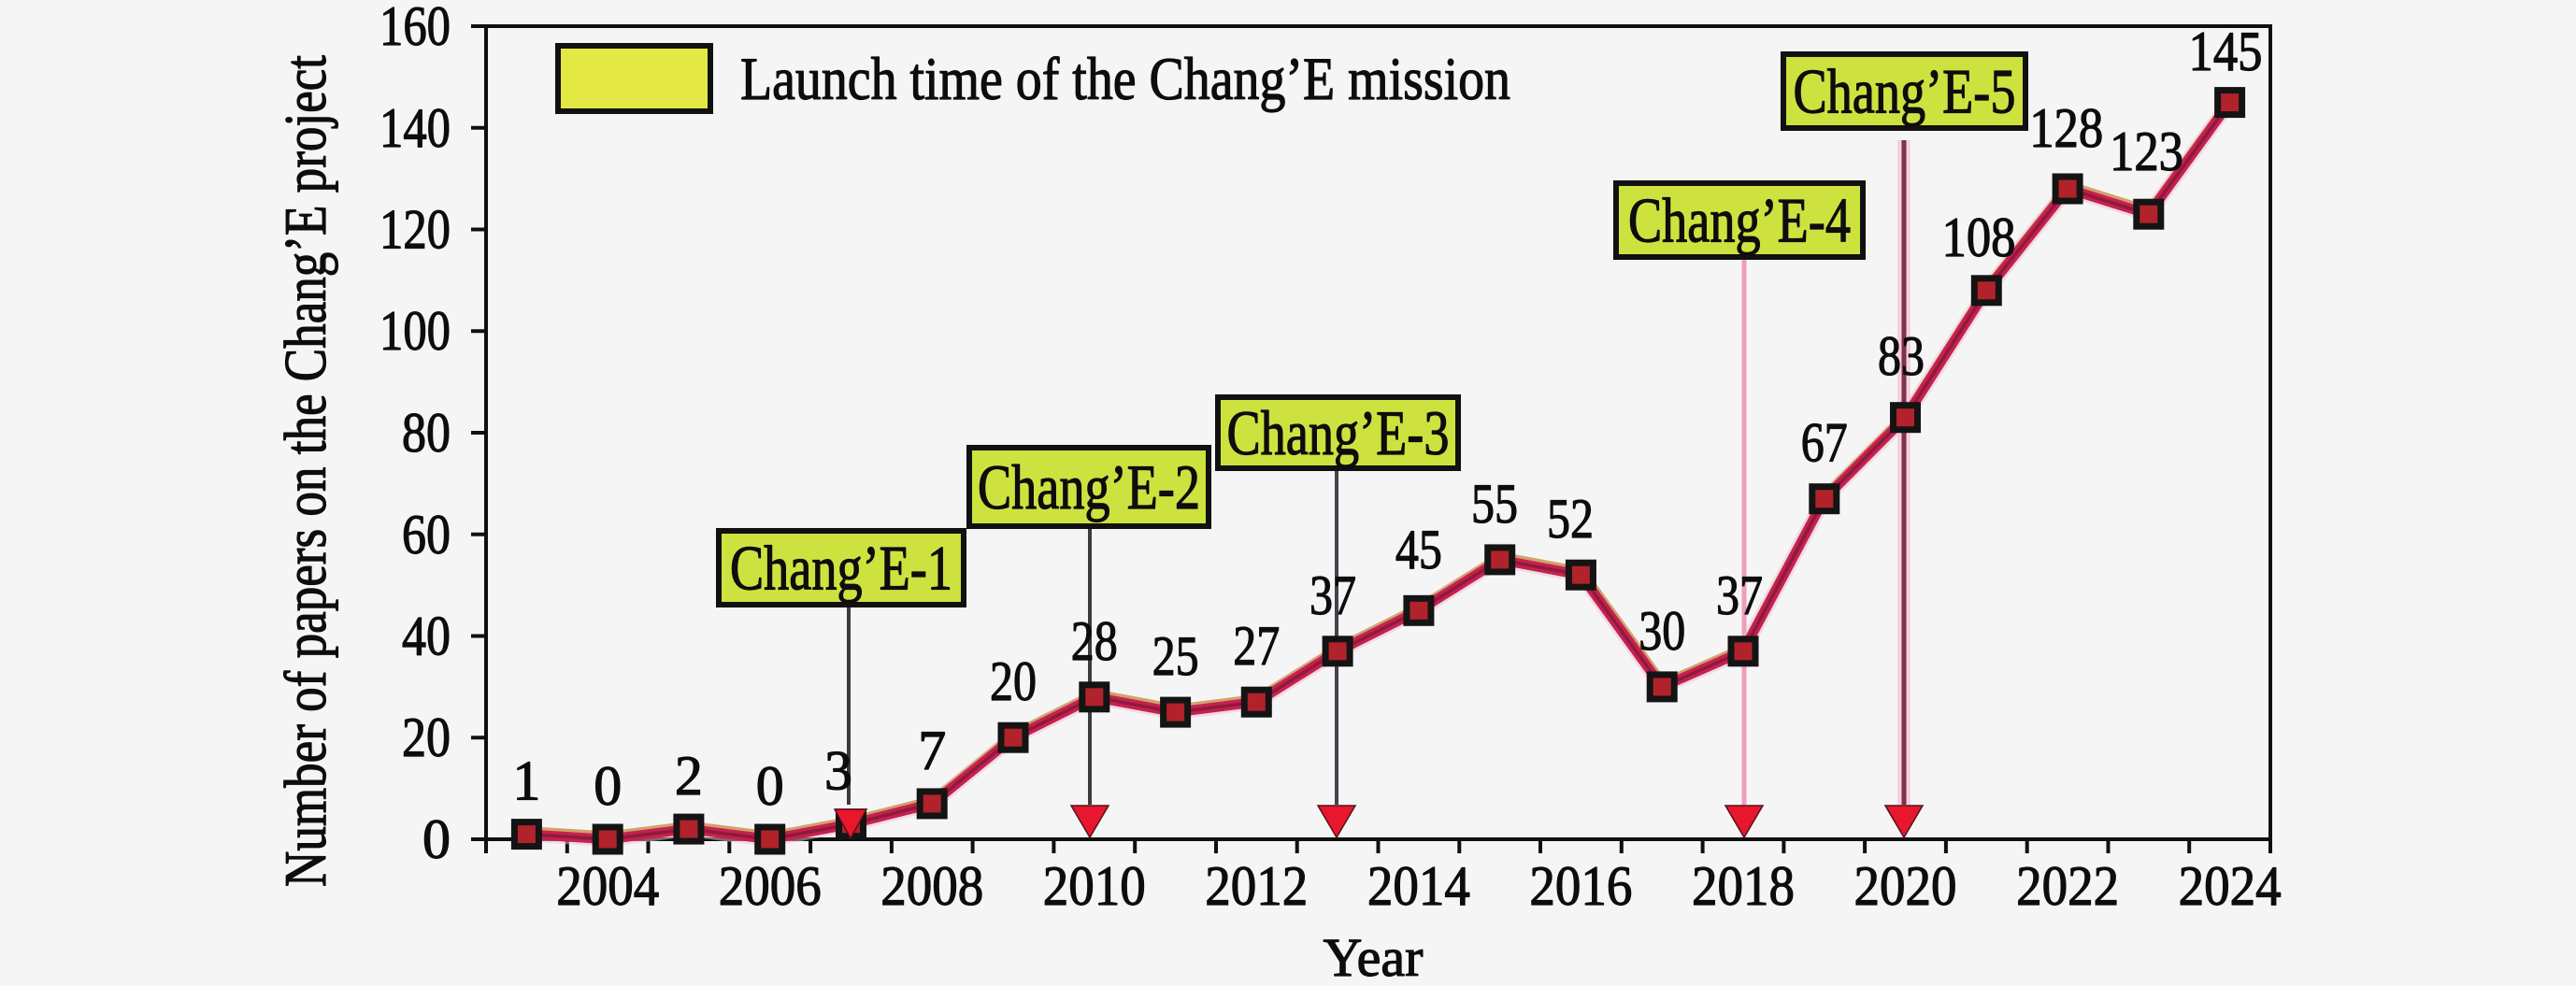  What do you see at coordinates (1979, 237) in the screenshot?
I see `svg-text: 108` at bounding box center [1979, 237].